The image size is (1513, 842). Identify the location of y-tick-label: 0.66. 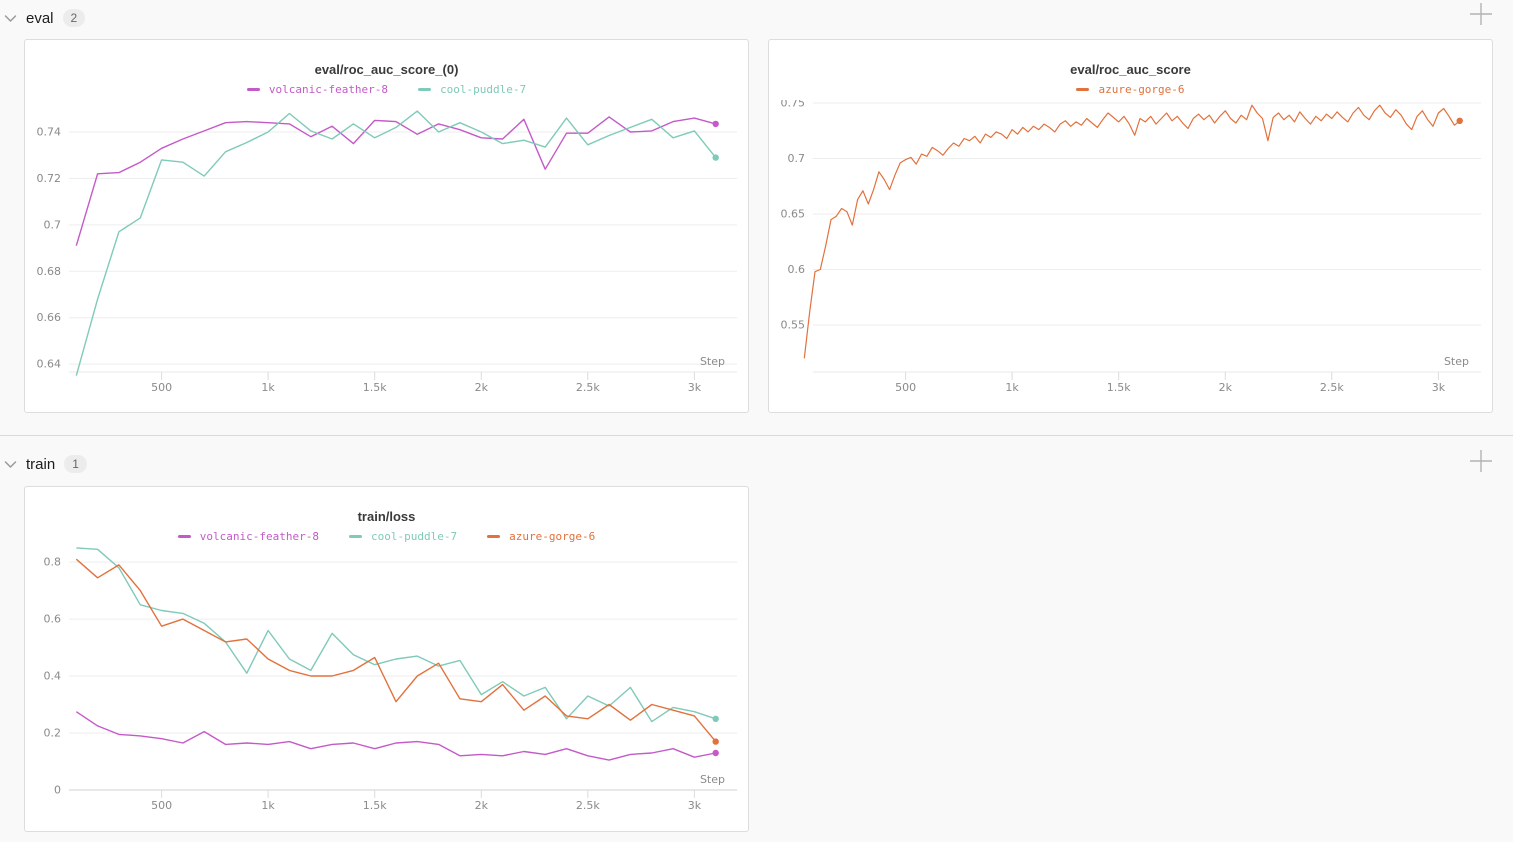
(49, 317).